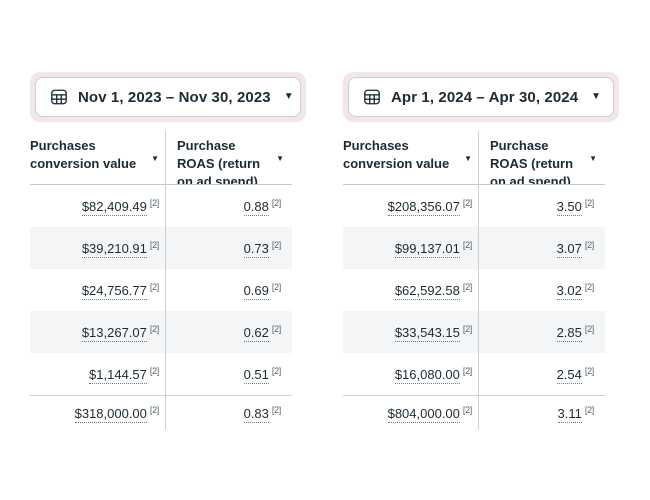 The width and height of the screenshot is (650, 500). Describe the element at coordinates (474, 374) in the screenshot. I see `table-row: $16,080.00 [2] 2.54 [2]` at that location.